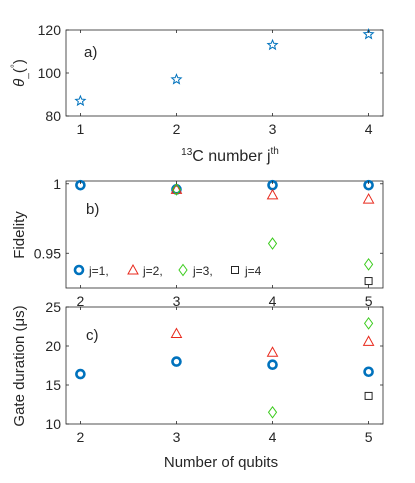  Describe the element at coordinates (90, 52) in the screenshot. I see `panel-a-label: a)` at that location.